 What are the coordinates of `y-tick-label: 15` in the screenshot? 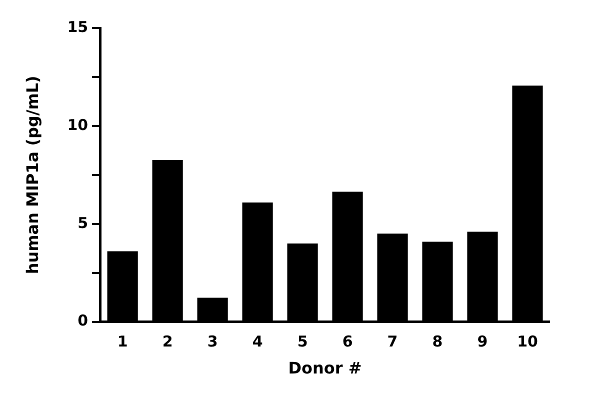 It's located at (77, 27).